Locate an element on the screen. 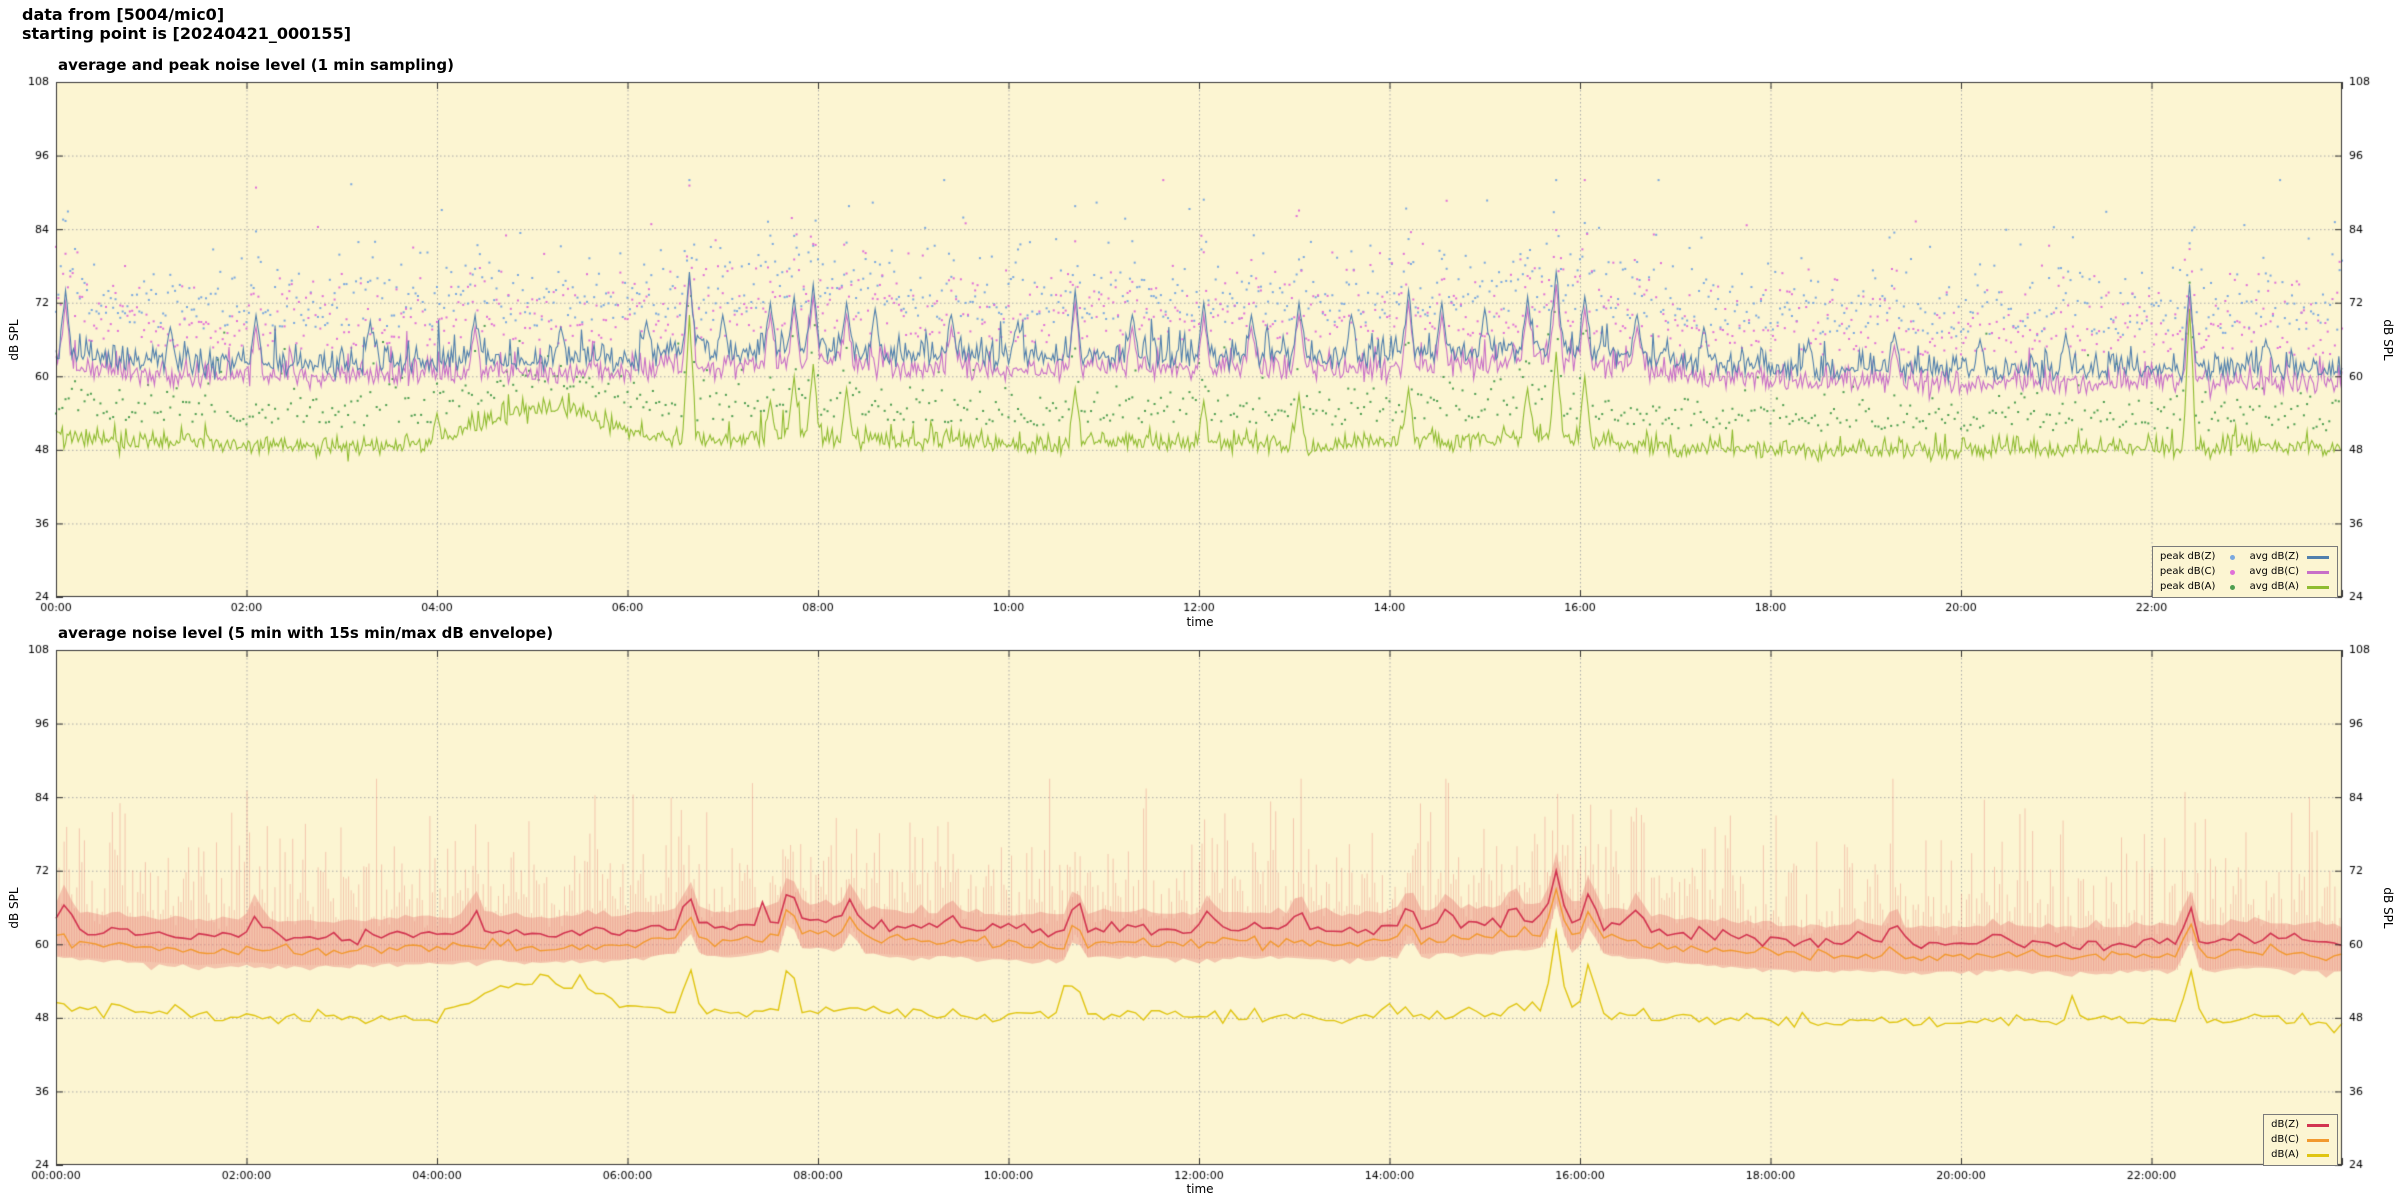  avg-dbc-line-marker is located at coordinates (2318, 572).